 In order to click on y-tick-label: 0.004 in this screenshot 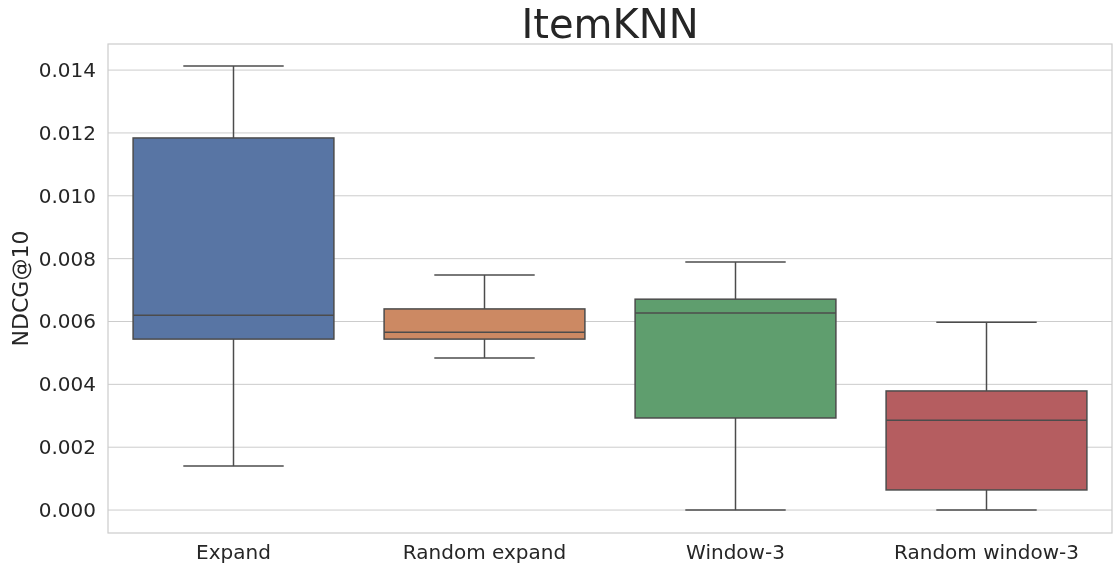, I will do `click(67, 384)`.